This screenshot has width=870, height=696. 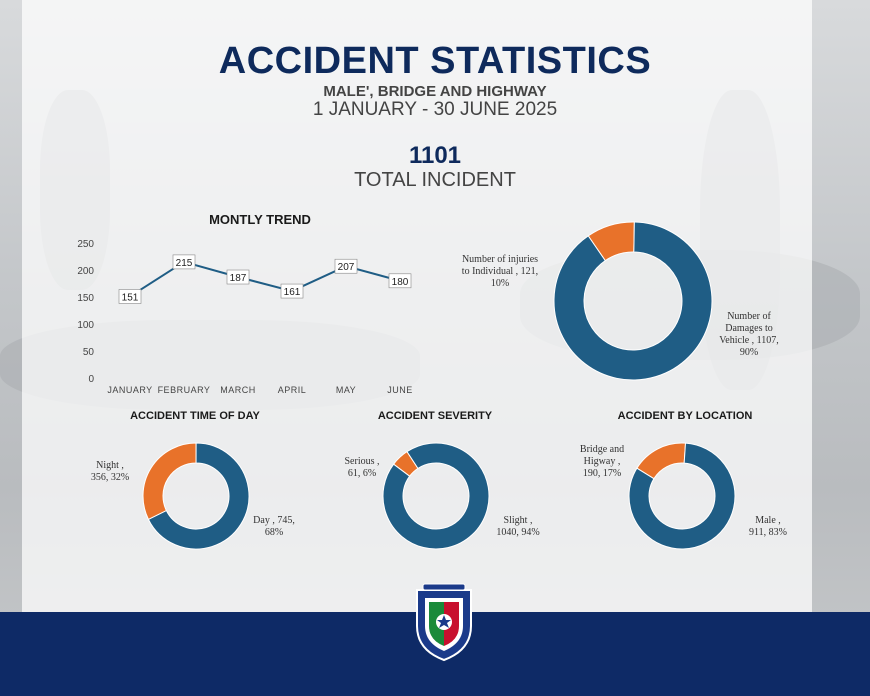 I want to click on time-label-night: Night , 356, 32%, so click(x=110, y=472).